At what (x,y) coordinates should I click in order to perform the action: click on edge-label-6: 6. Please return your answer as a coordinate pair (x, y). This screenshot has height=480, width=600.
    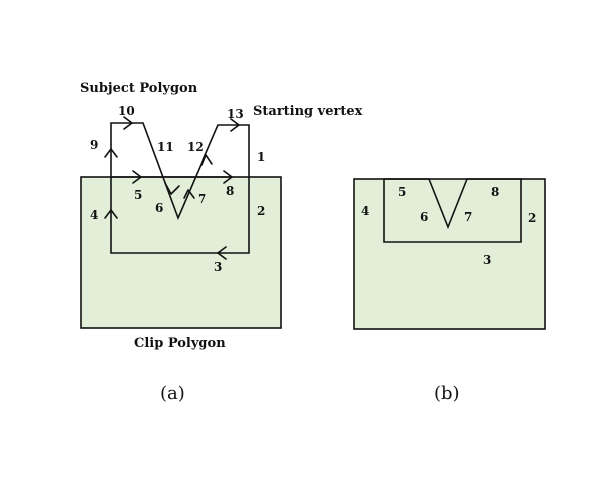
    Looking at the image, I should click on (159, 208).